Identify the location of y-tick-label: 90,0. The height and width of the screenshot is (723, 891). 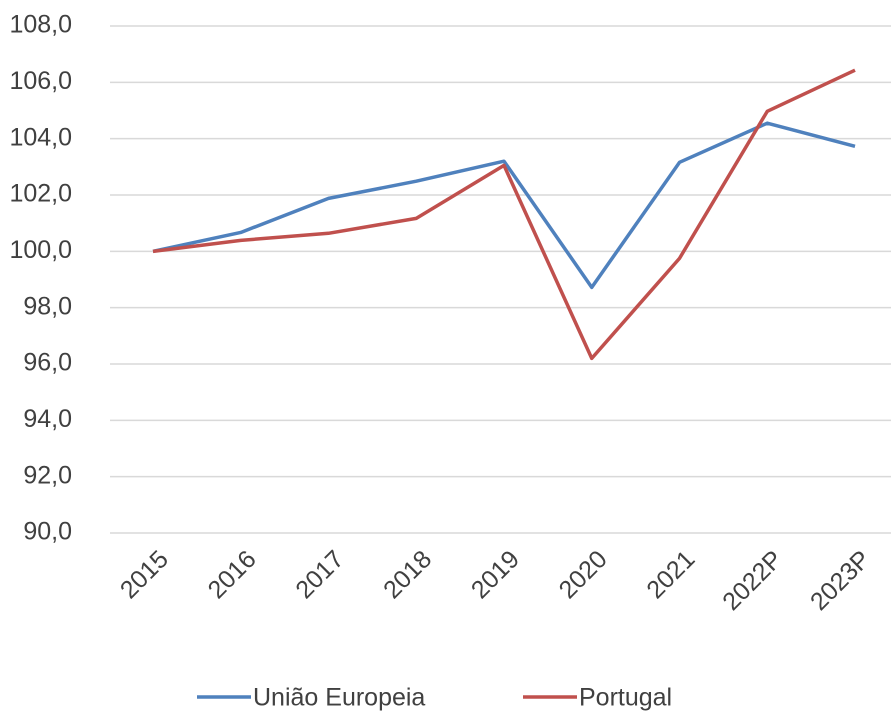
(47, 532).